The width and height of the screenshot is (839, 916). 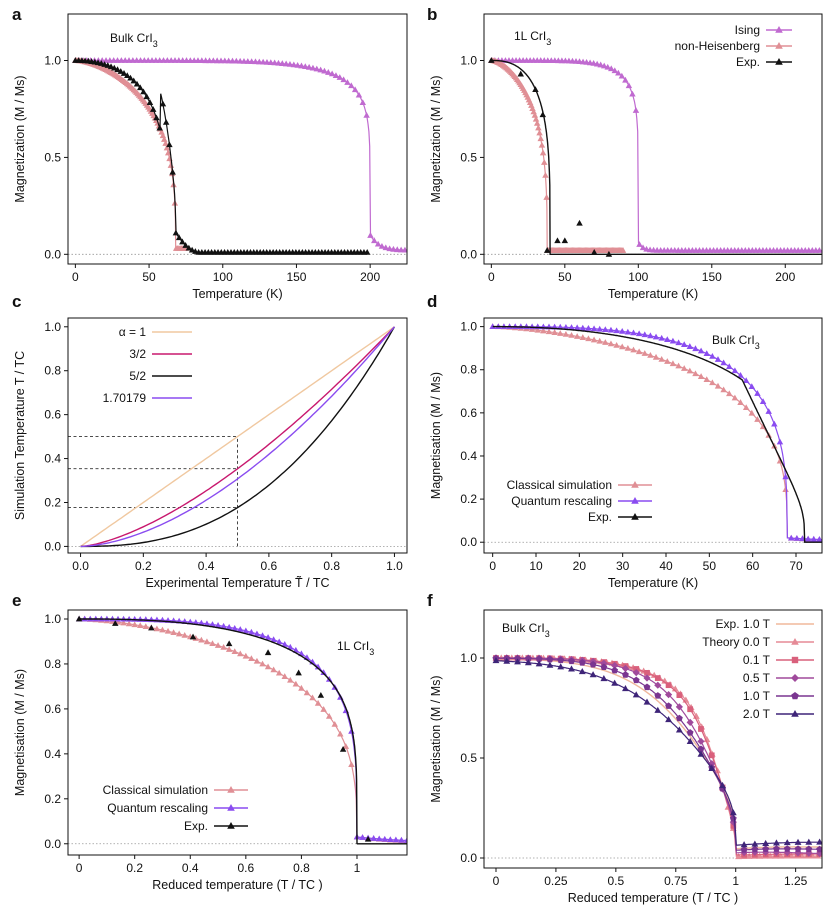 I want to click on x-axis-label: Reduced temperature (T / TC ), so click(x=237, y=885).